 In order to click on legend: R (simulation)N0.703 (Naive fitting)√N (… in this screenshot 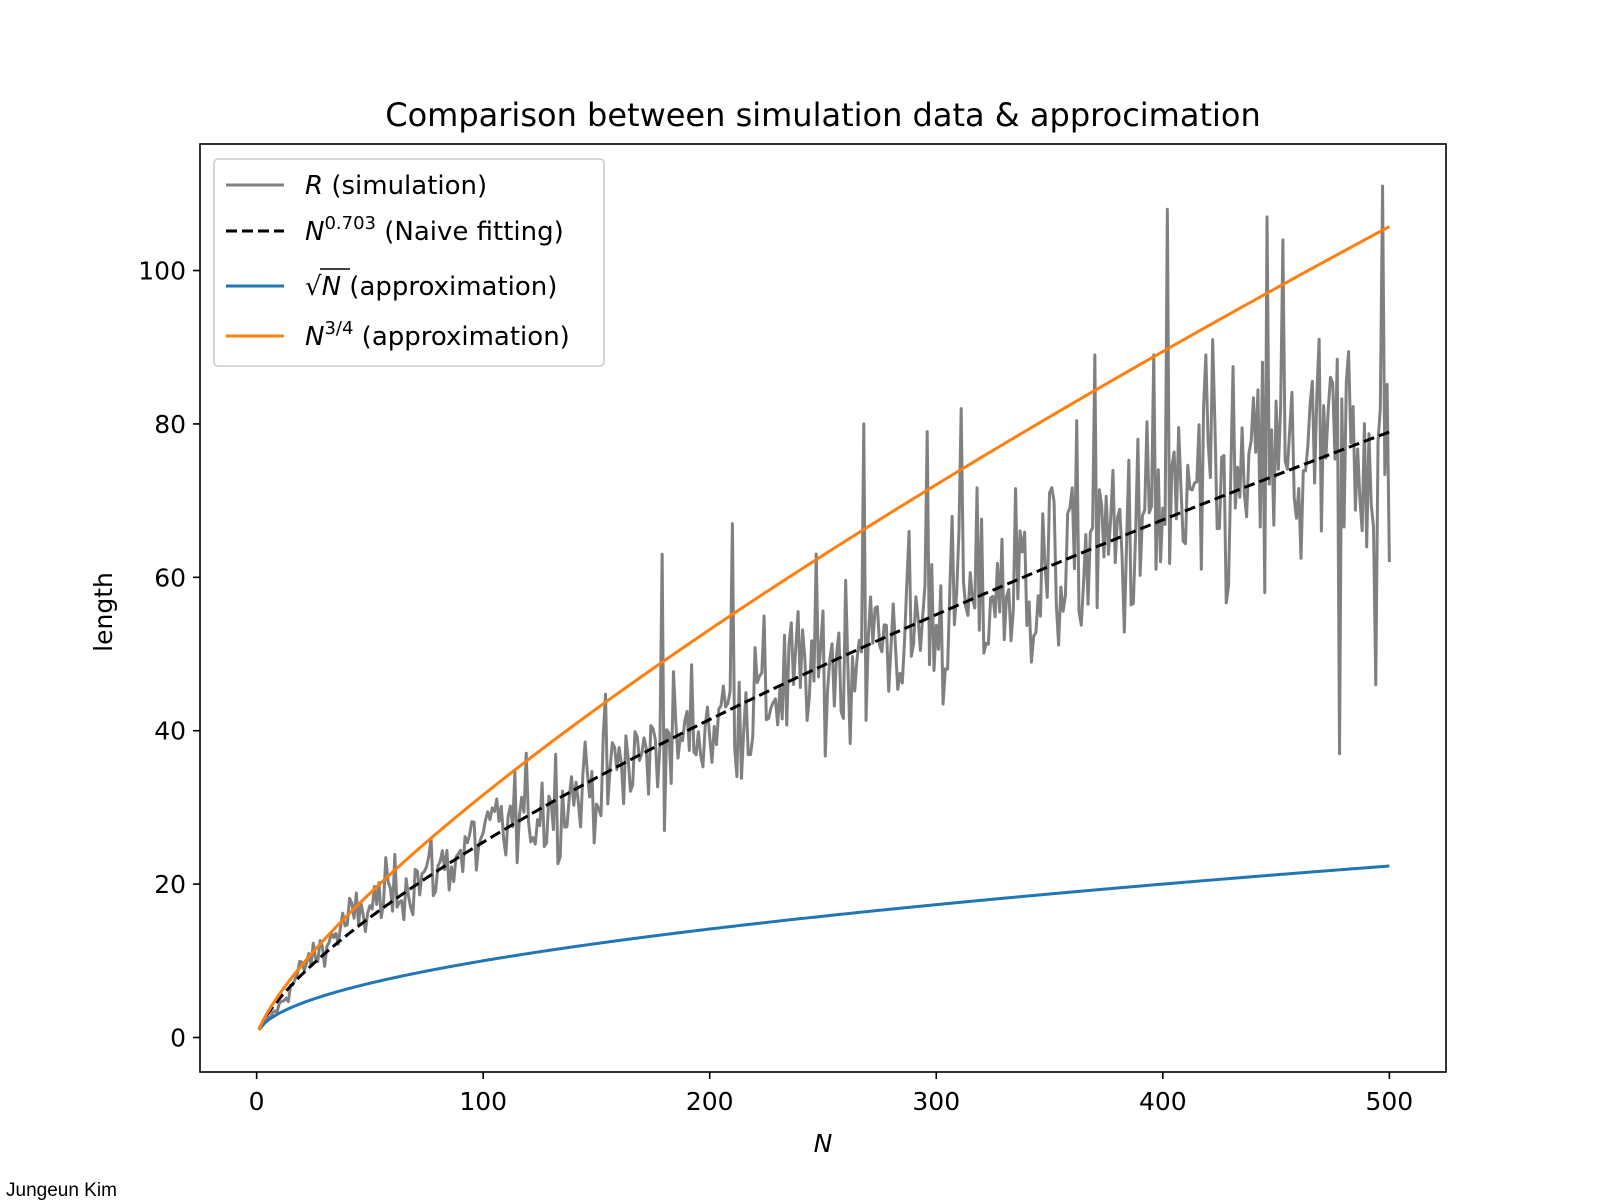, I will do `click(409, 262)`.